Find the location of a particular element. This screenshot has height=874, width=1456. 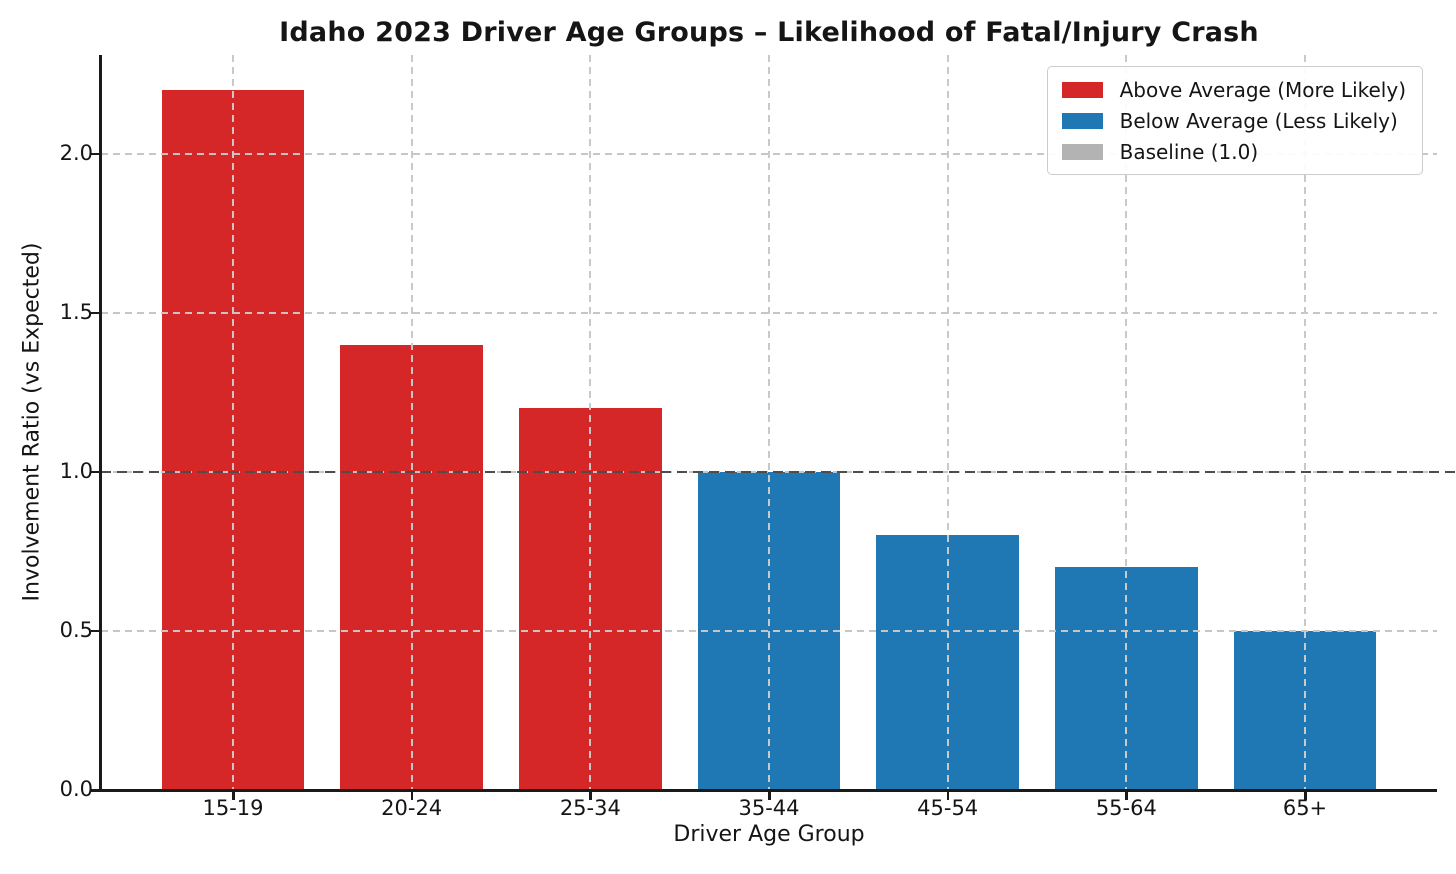

y-axis-label: Involvement Ratio (vs Expected) is located at coordinates (32, 422).